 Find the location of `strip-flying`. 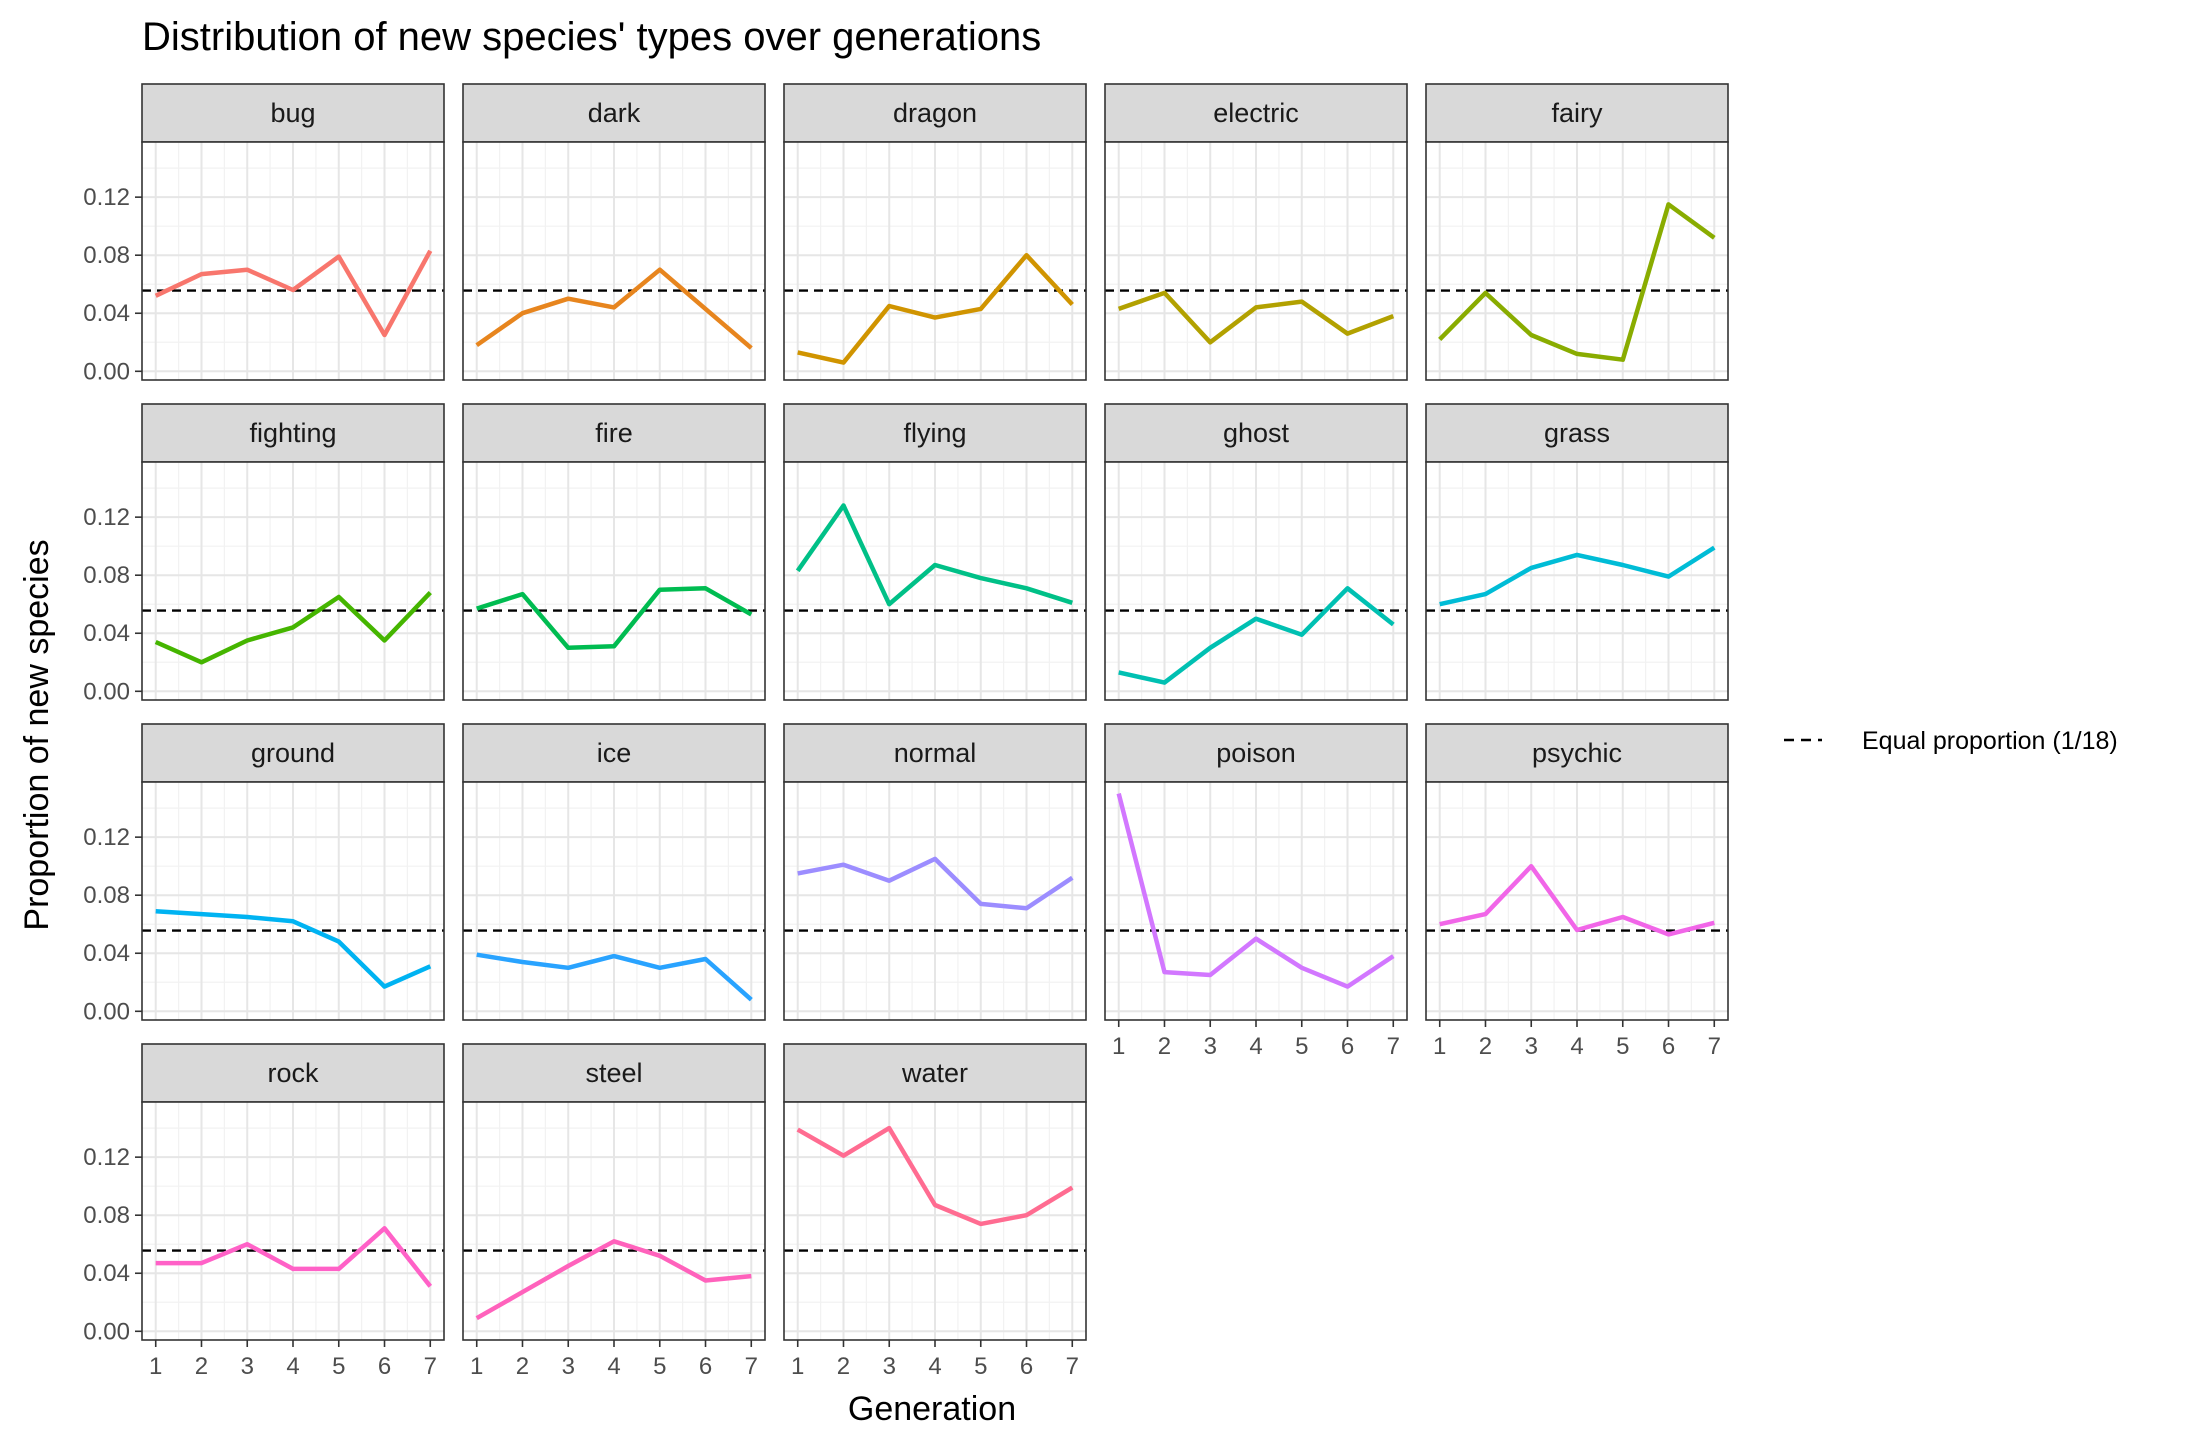

strip-flying is located at coordinates (935, 433).